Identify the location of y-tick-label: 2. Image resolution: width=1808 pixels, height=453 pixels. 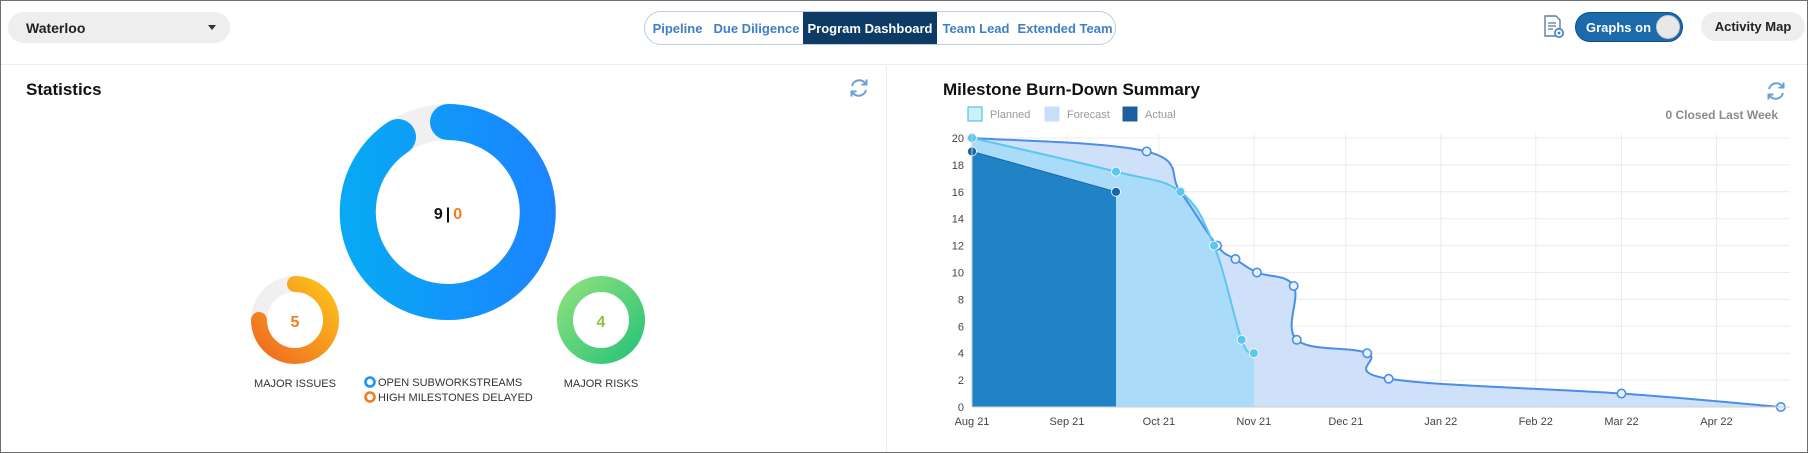
(961, 381).